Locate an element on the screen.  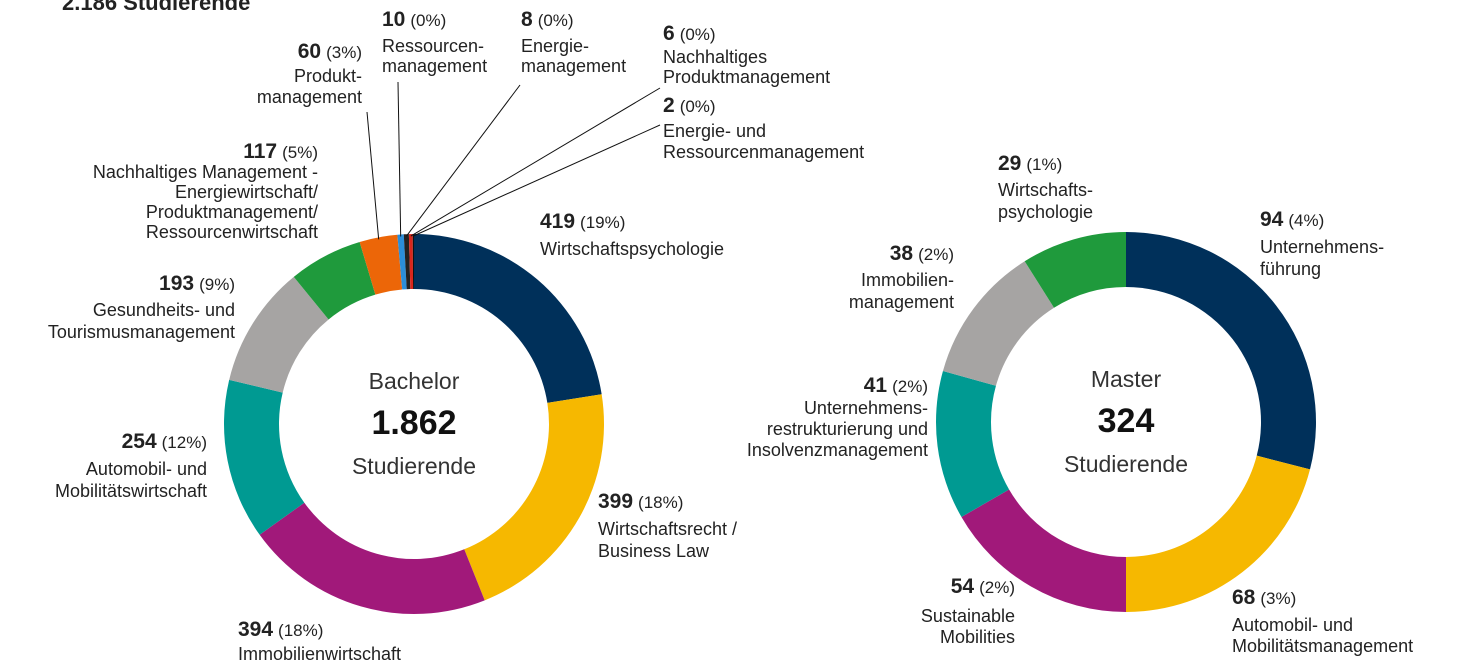
category-label: restrukturierung und is located at coordinates (847, 429).